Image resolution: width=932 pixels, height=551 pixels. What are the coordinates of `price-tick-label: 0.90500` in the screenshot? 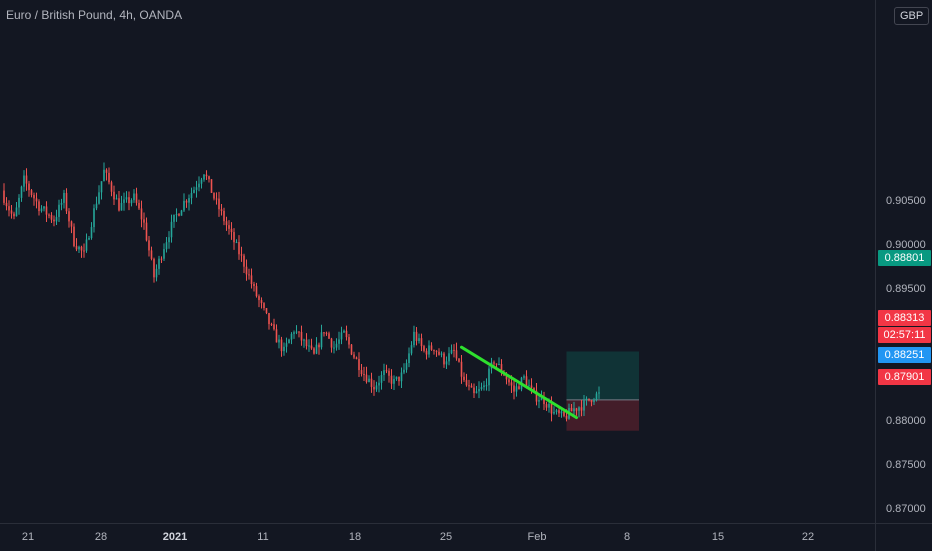 It's located at (906, 201).